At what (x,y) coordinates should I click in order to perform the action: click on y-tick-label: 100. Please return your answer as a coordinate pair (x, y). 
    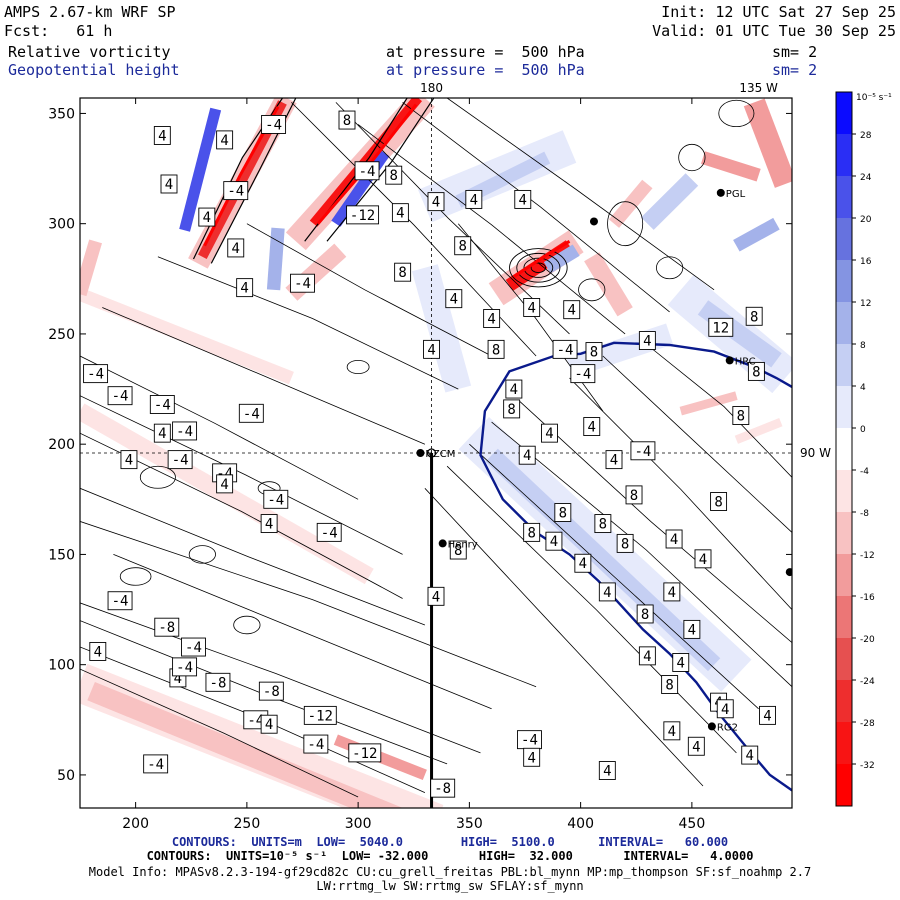
    Looking at the image, I should click on (61, 666).